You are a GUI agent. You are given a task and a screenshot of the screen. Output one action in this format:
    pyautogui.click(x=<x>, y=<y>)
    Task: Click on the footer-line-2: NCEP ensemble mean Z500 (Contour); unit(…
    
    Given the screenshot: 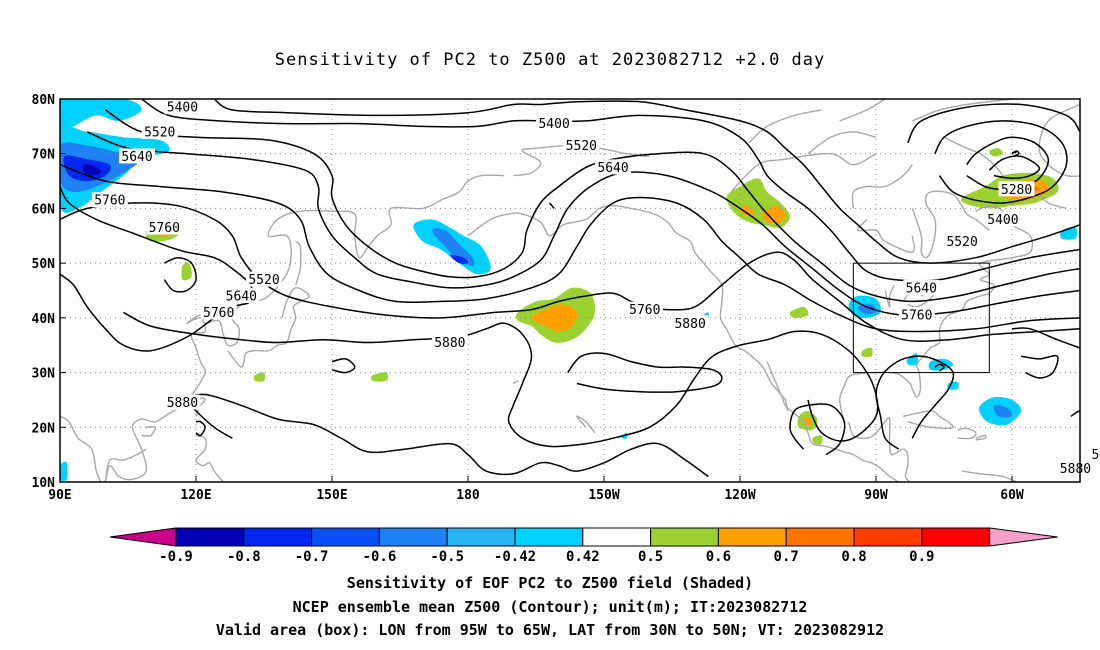 What is the action you would take?
    pyautogui.click(x=550, y=607)
    